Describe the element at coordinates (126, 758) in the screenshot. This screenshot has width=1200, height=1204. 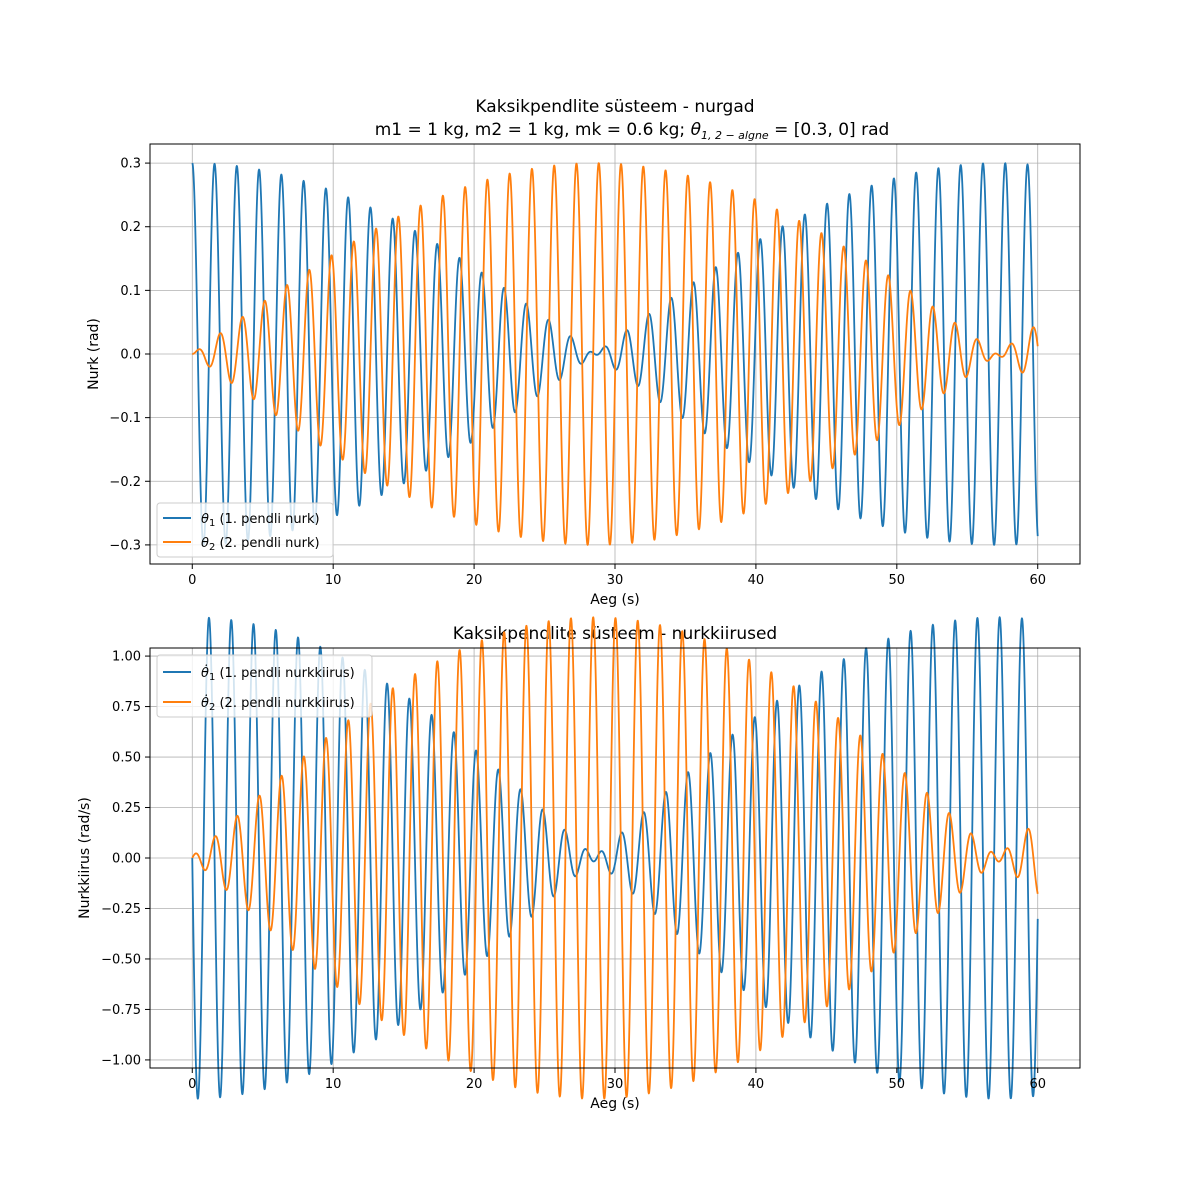
I see `y-tick-label: 0.50` at that location.